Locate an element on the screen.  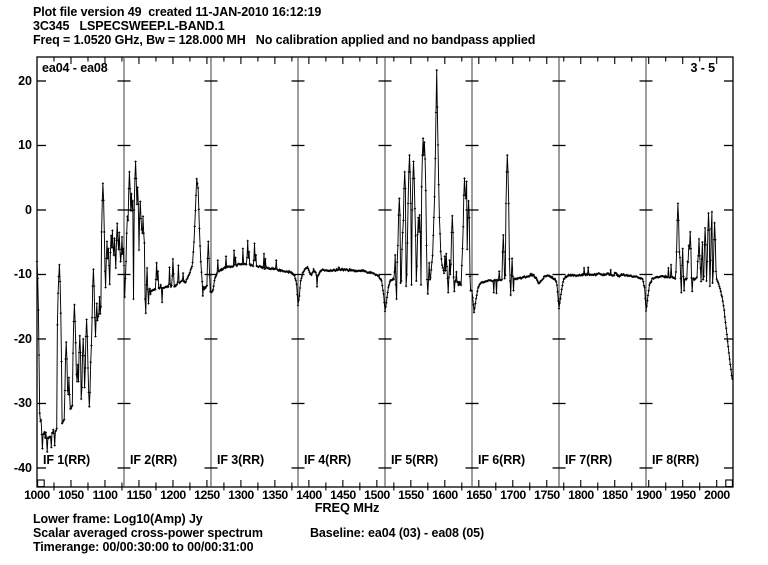
if-band-label: IF 5(RR) is located at coordinates (415, 460).